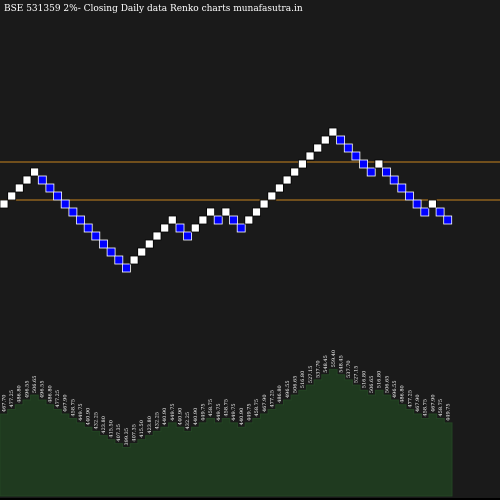 The width and height of the screenshot is (500, 500). I want to click on price-label: 399.35, so click(127, 437).